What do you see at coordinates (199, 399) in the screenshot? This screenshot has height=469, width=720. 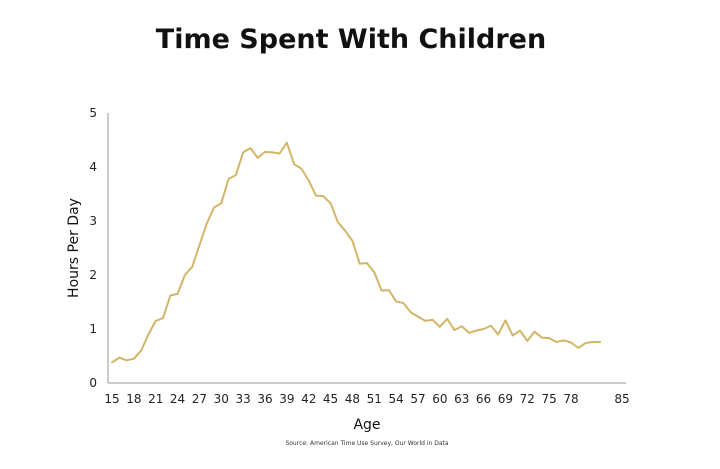 I see `x-tick-label: 27` at bounding box center [199, 399].